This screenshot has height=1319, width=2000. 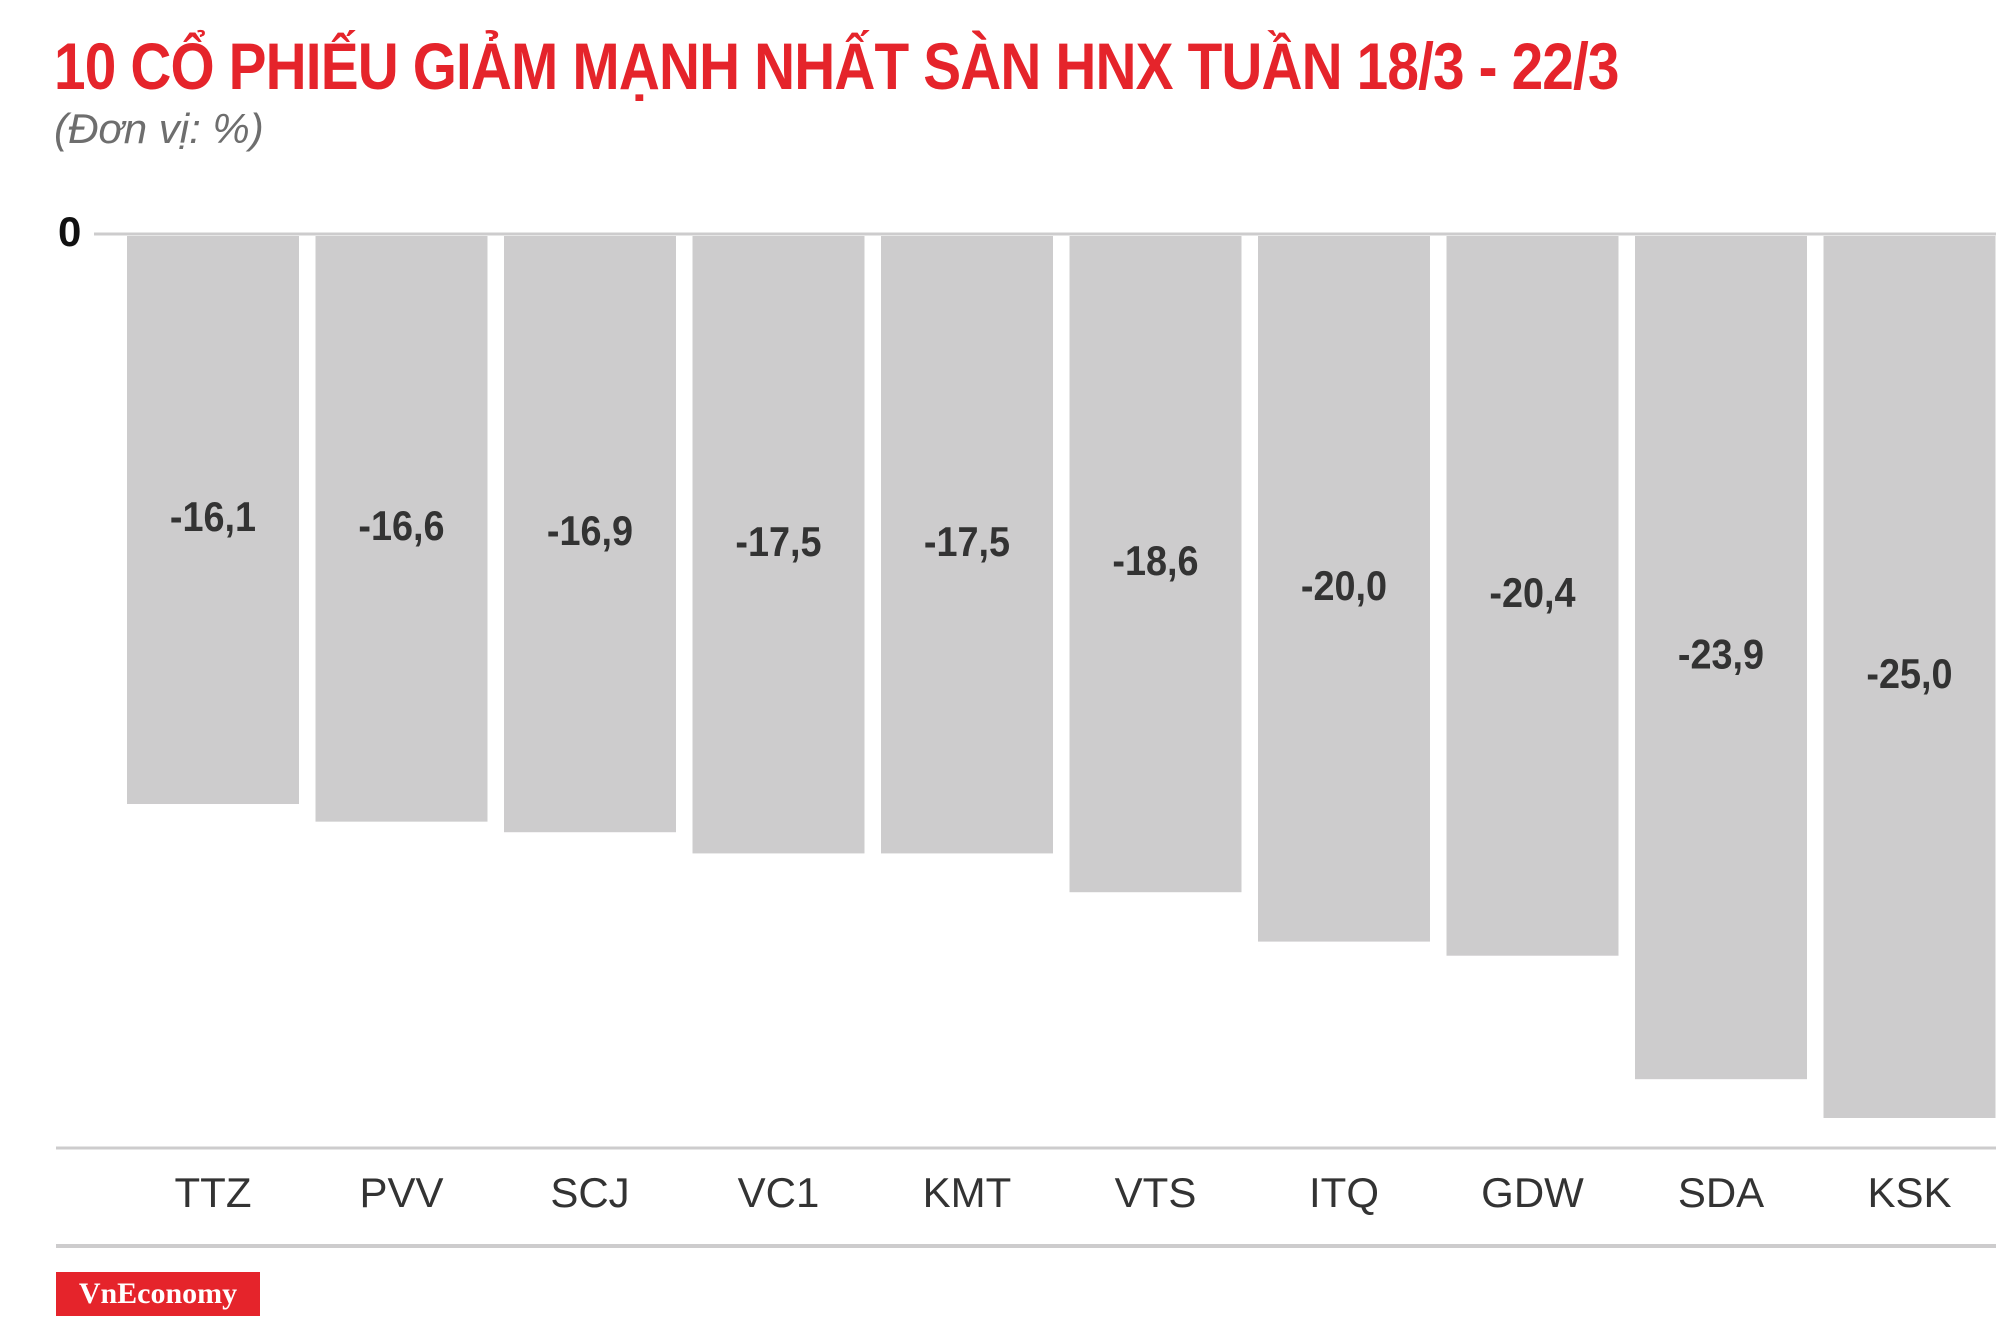 What do you see at coordinates (159, 128) in the screenshot?
I see `unit-label: (Đơn vị: %)` at bounding box center [159, 128].